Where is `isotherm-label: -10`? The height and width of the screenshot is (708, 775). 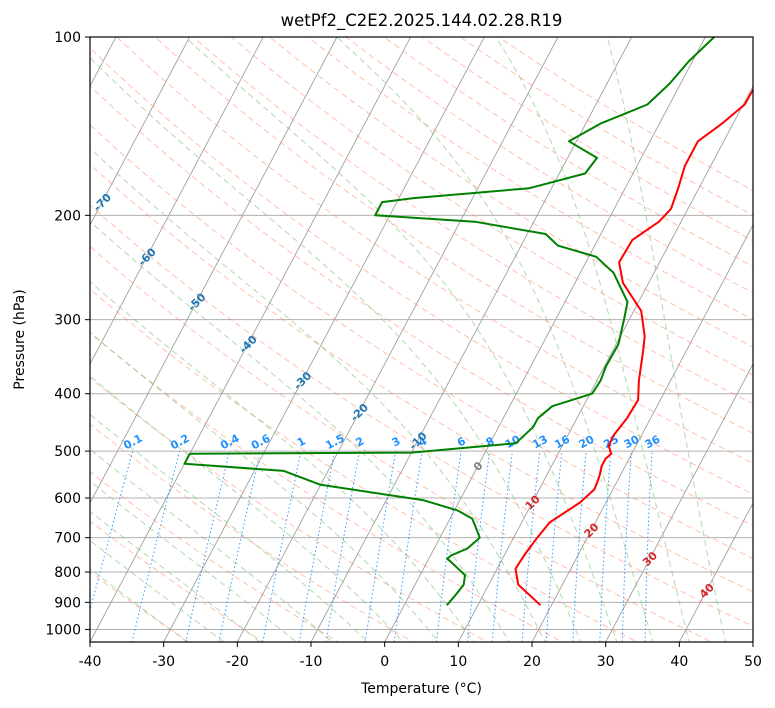
isotherm-label: -10 is located at coordinates (417, 440).